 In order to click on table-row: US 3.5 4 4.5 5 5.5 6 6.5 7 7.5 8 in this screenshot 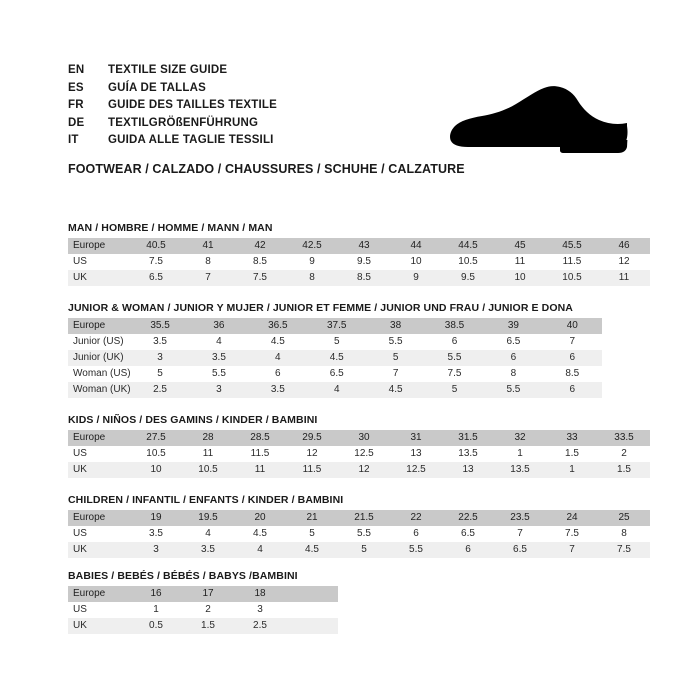, I will do `click(359, 534)`.